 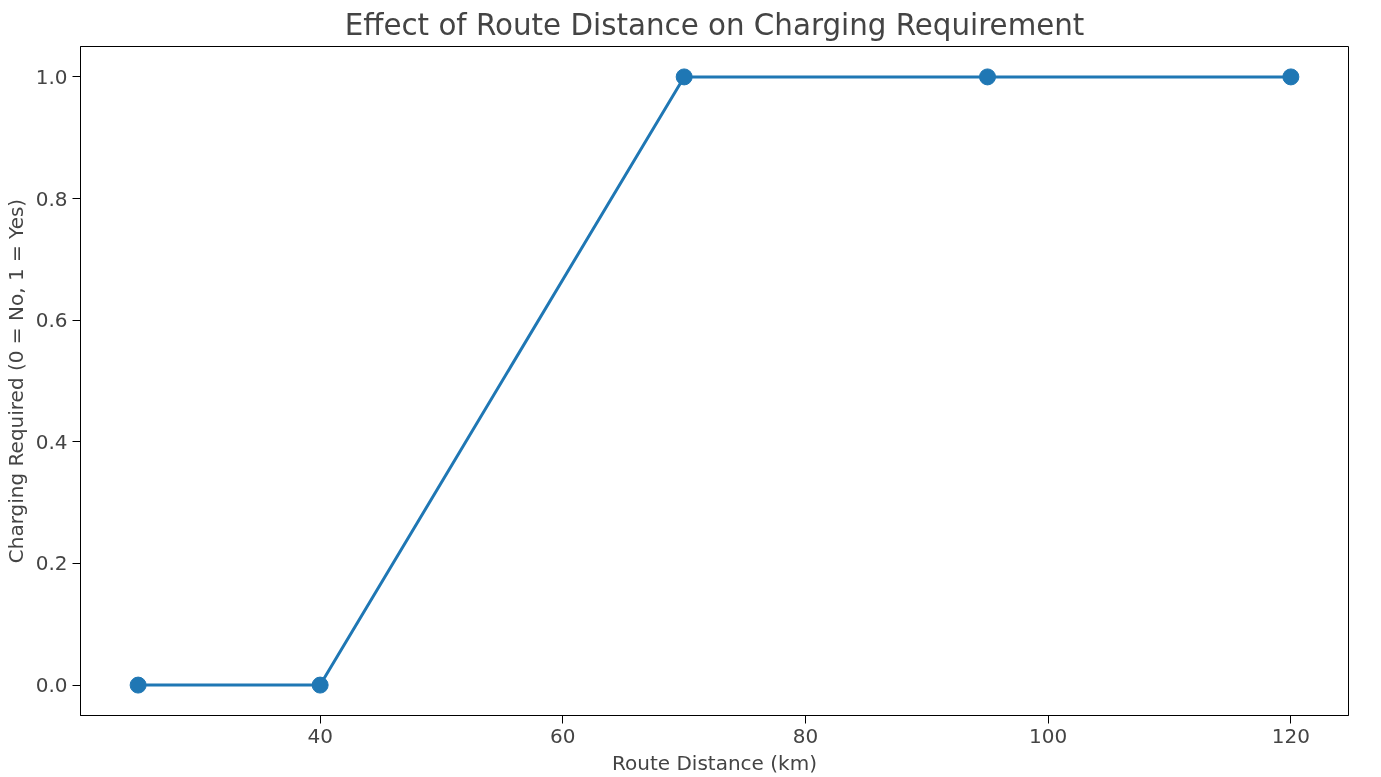 I want to click on y-tick-label: 1.0, so click(x=51, y=76).